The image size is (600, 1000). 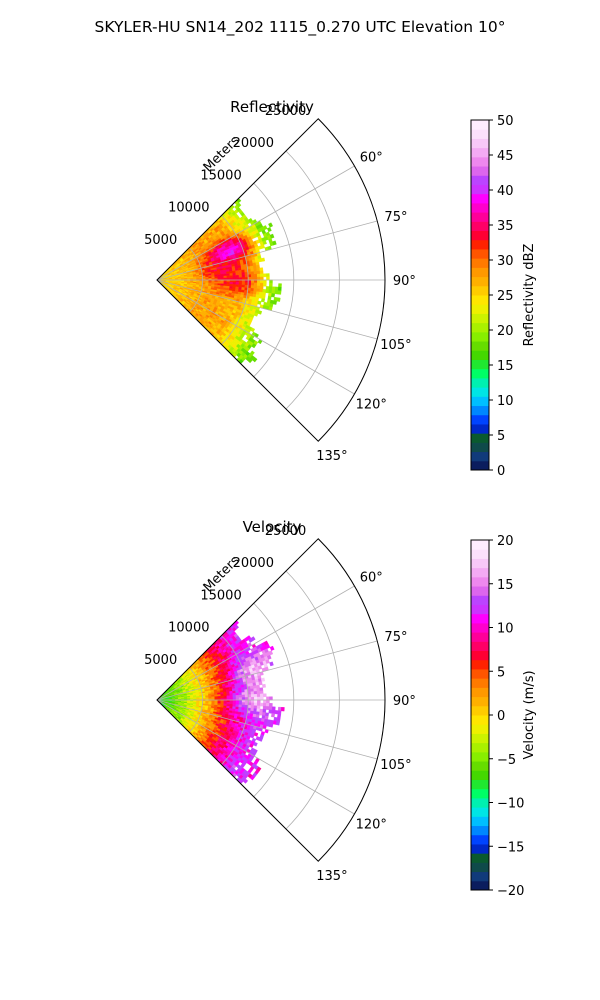 I want to click on azimuth-tick-label: 135°, so click(x=331, y=456).